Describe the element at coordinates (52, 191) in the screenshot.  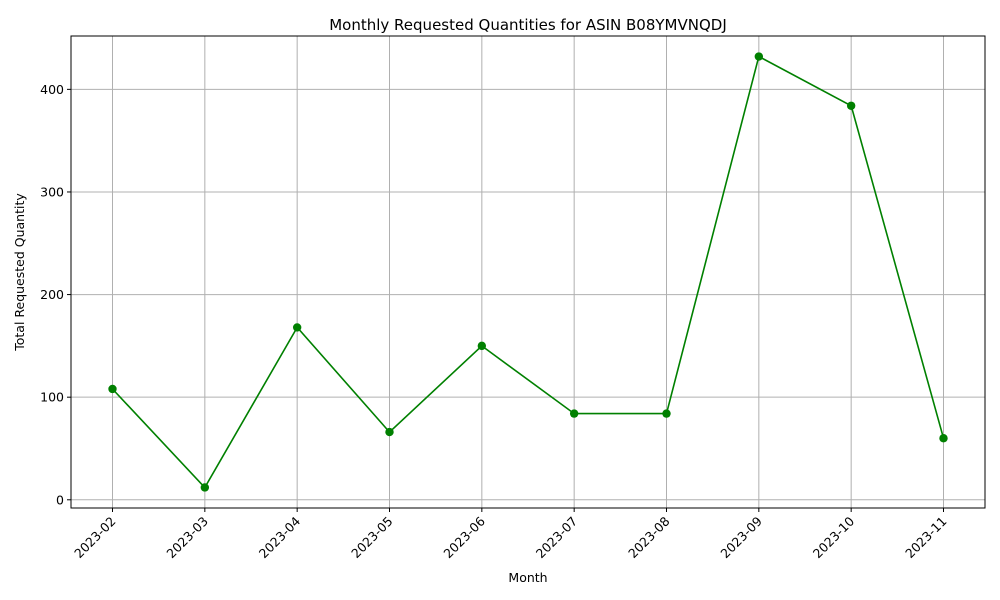
I see `y-tick-label: 300` at that location.